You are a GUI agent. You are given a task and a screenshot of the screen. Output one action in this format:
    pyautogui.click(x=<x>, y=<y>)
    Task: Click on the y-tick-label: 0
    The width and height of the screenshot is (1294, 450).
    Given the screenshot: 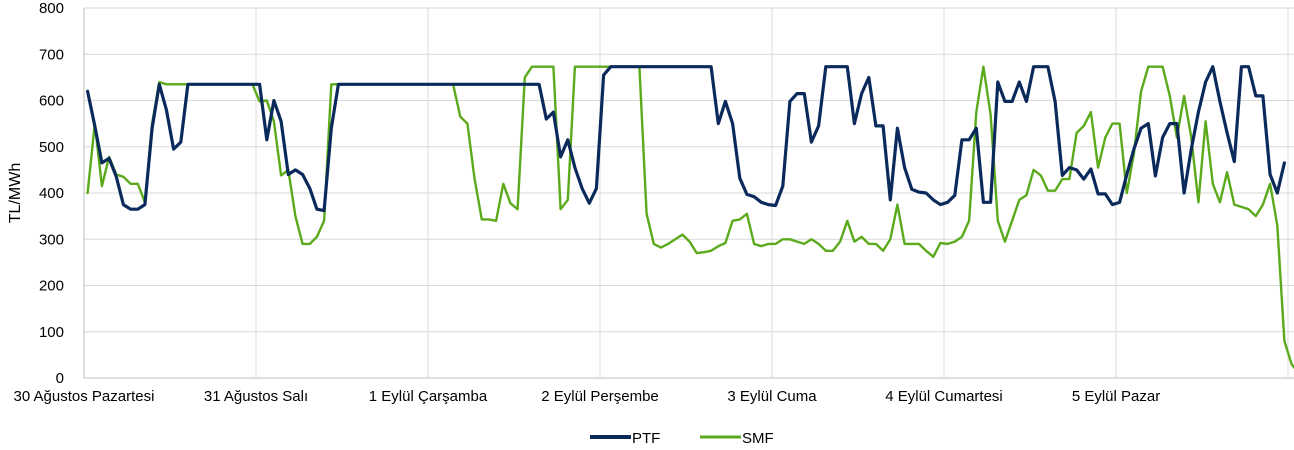 What is the action you would take?
    pyautogui.click(x=60, y=378)
    